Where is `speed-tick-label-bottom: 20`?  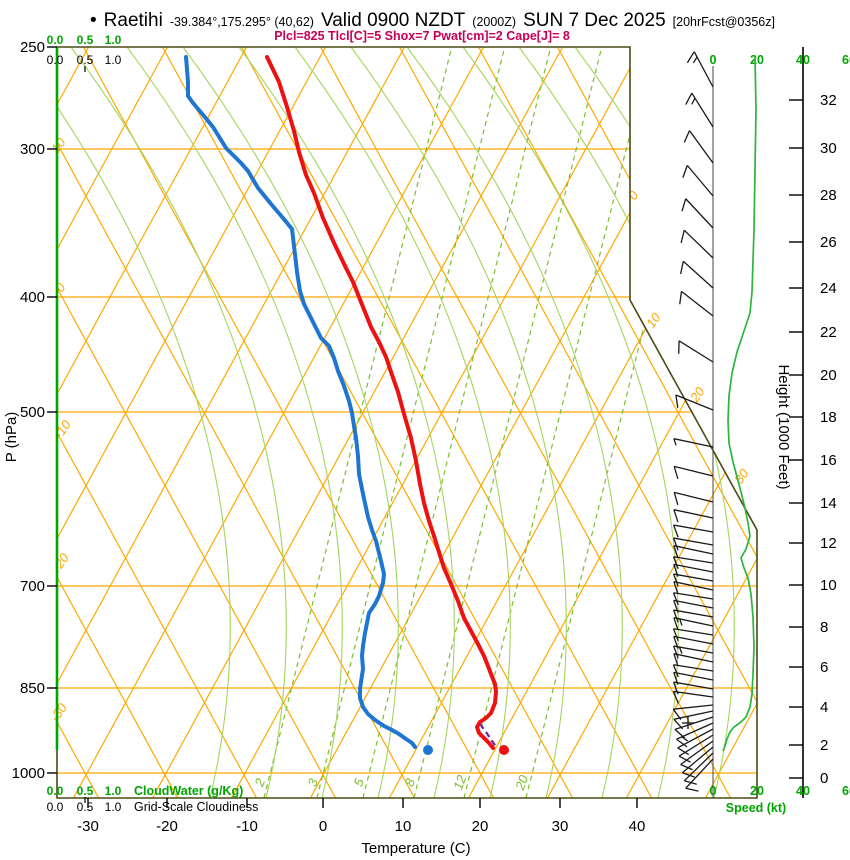
speed-tick-label-bottom: 20 is located at coordinates (757, 791).